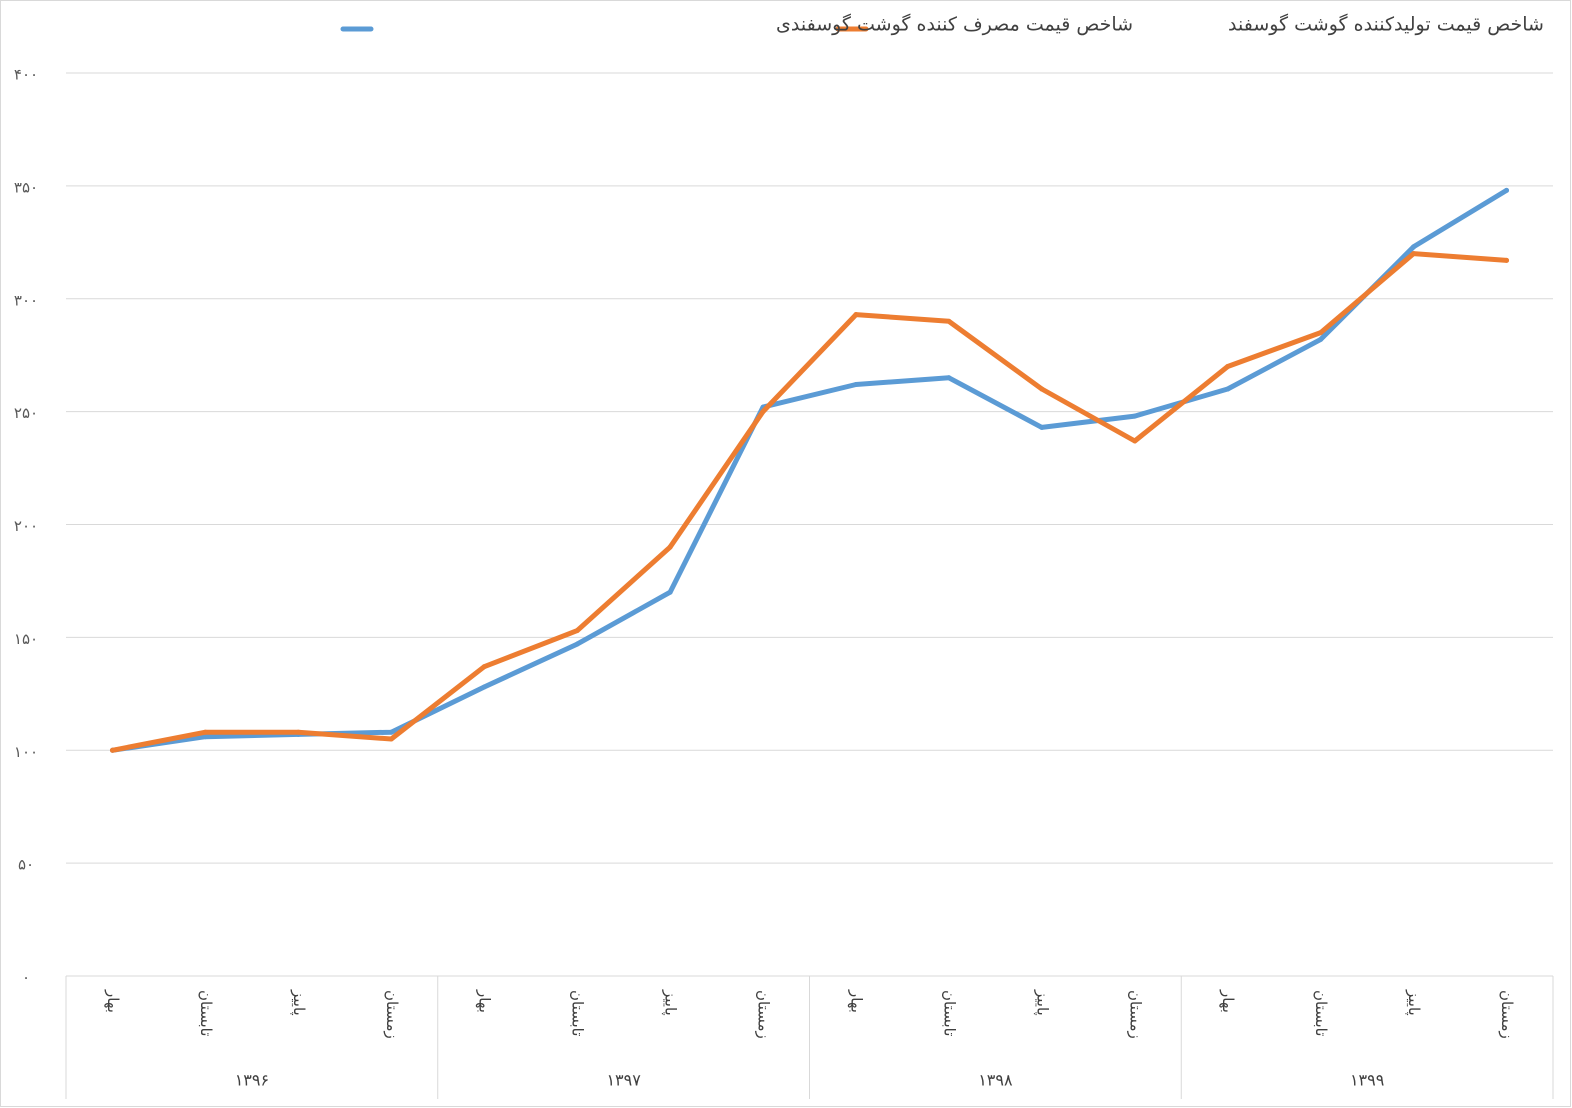 The height and width of the screenshot is (1108, 1572). I want to click on y-tick-label: ۳۰۰, so click(26, 300).